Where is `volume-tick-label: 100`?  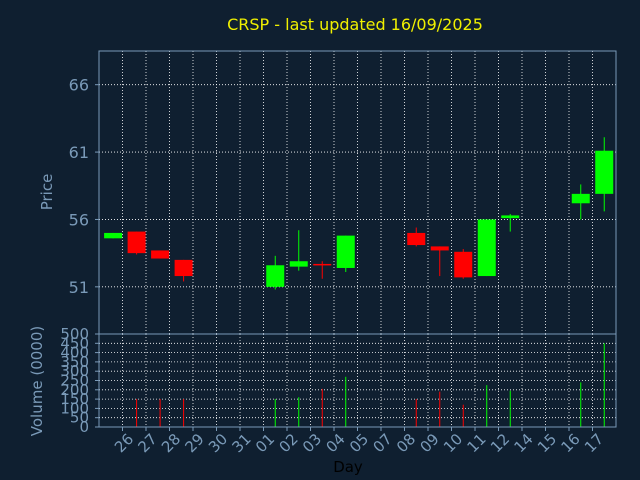
volume-tick-label: 100 is located at coordinates (74, 408).